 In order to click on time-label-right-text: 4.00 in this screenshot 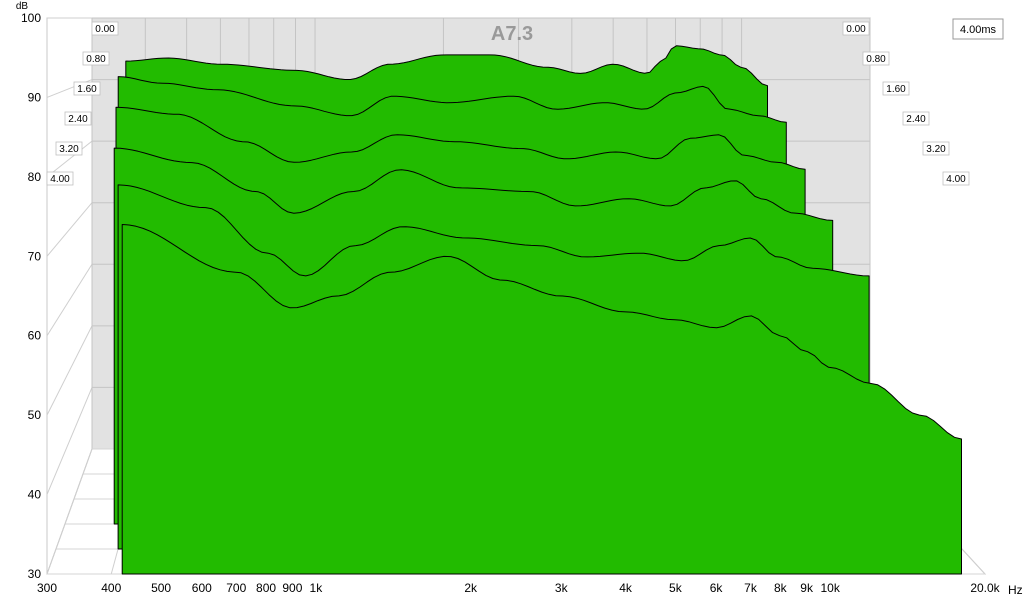, I will do `click(956, 179)`.